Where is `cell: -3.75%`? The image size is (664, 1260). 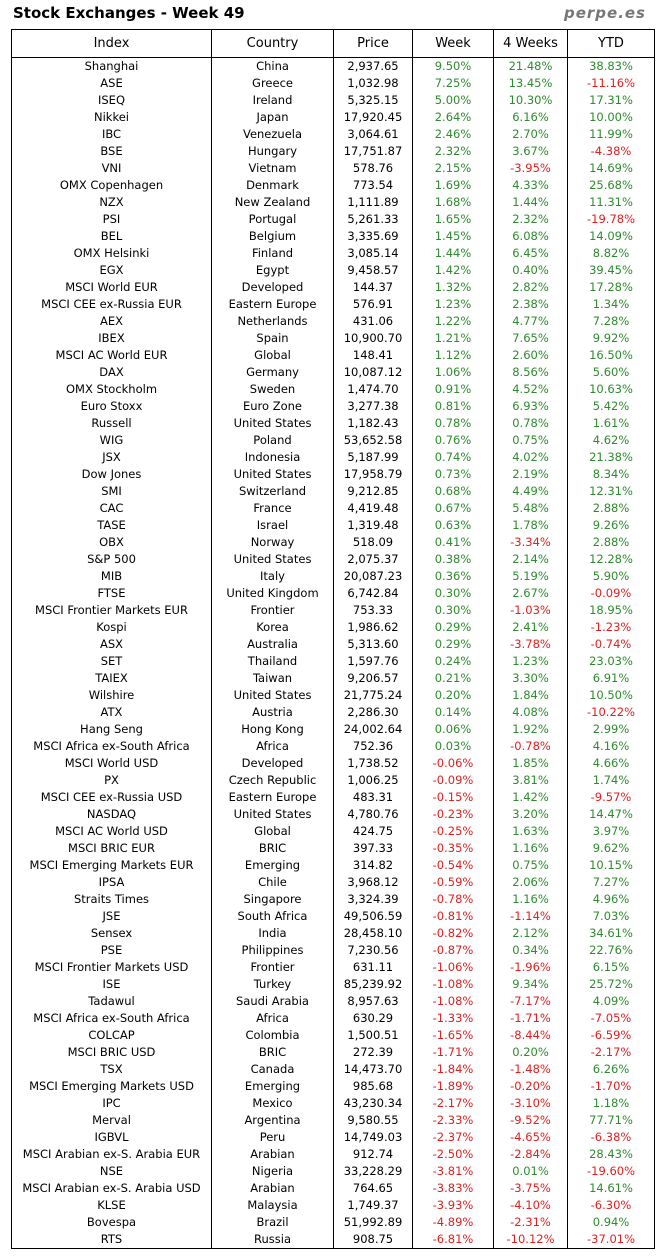 cell: -3.75% is located at coordinates (530, 1188).